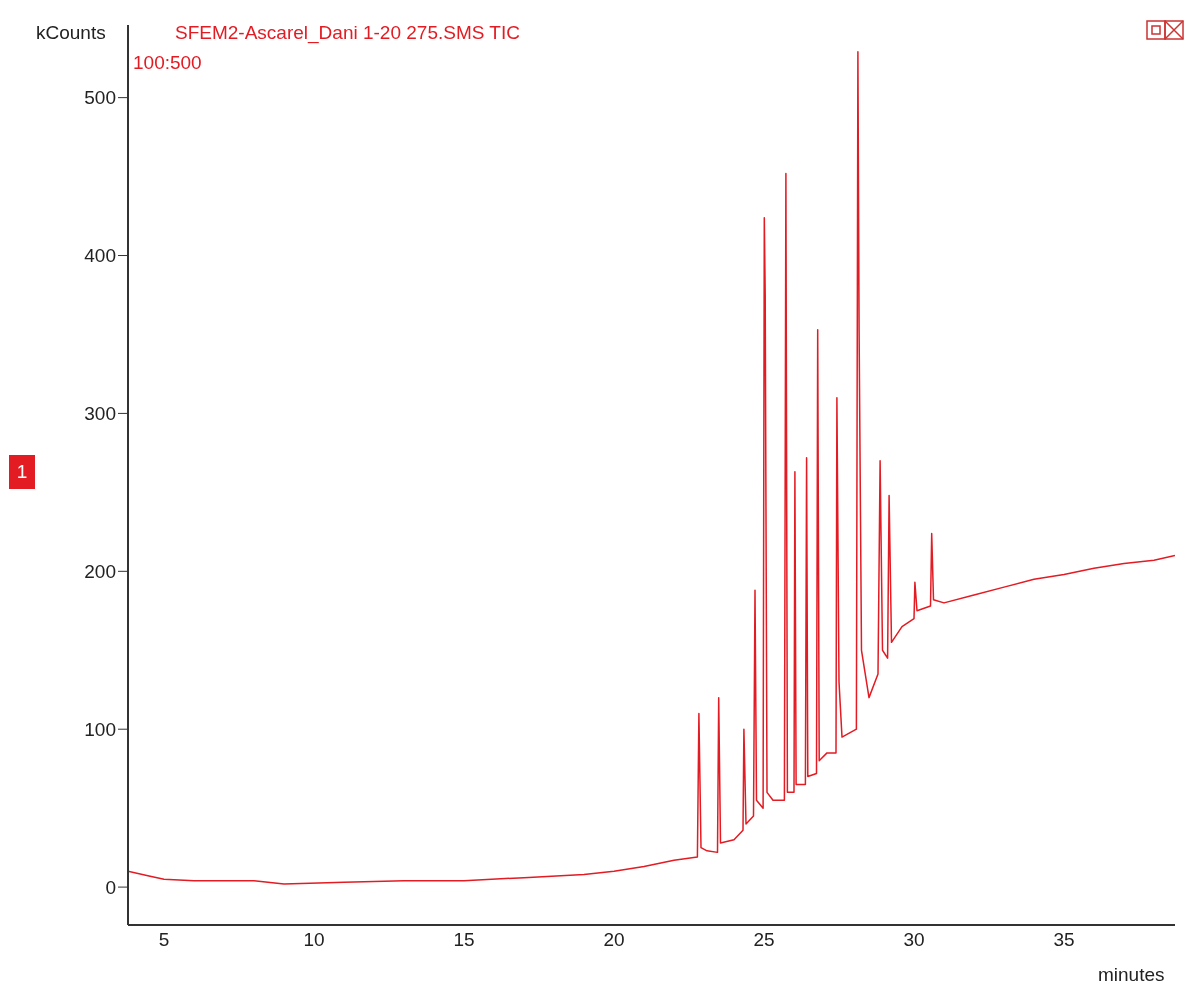 This screenshot has width=1192, height=992. I want to click on y-tick-label: 400, so click(100, 256).